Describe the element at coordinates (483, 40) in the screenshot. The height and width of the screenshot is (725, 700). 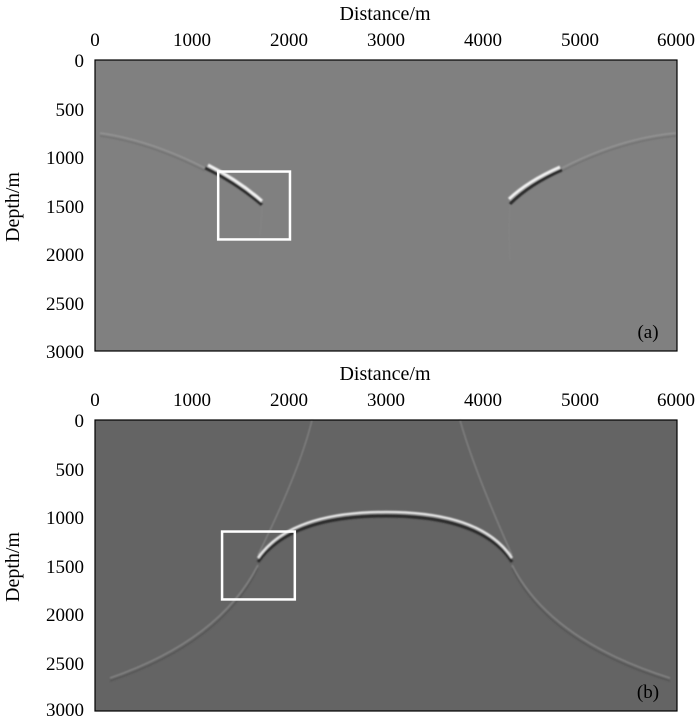
I see `panel-a-x-tick-label: 4000` at that location.